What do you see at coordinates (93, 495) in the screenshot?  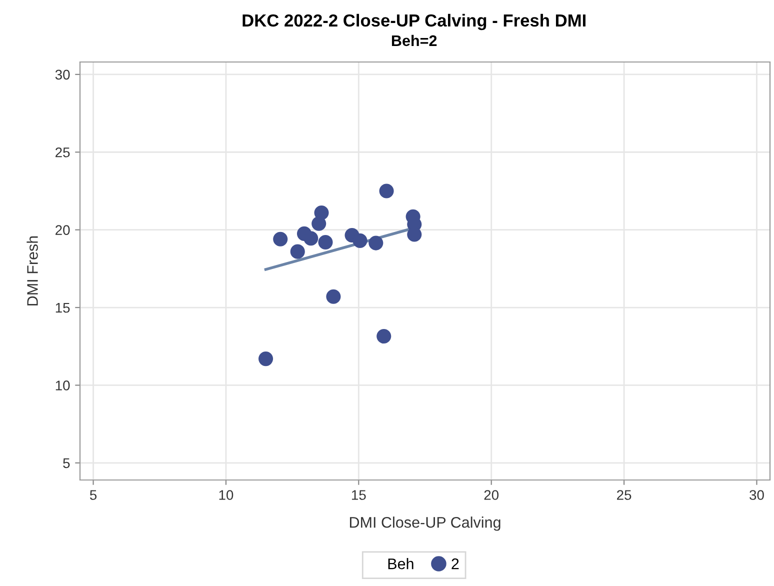 I see `x-tick-label: 5` at bounding box center [93, 495].